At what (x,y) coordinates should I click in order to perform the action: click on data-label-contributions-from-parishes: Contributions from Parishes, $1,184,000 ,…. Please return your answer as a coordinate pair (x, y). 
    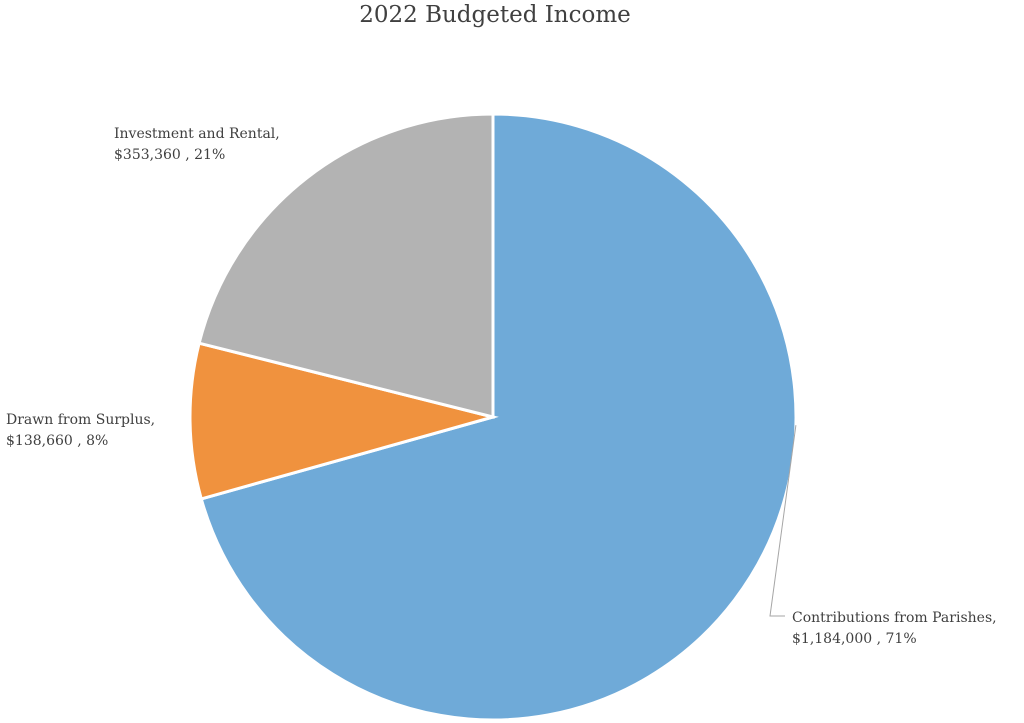
    Looking at the image, I should click on (894, 628).